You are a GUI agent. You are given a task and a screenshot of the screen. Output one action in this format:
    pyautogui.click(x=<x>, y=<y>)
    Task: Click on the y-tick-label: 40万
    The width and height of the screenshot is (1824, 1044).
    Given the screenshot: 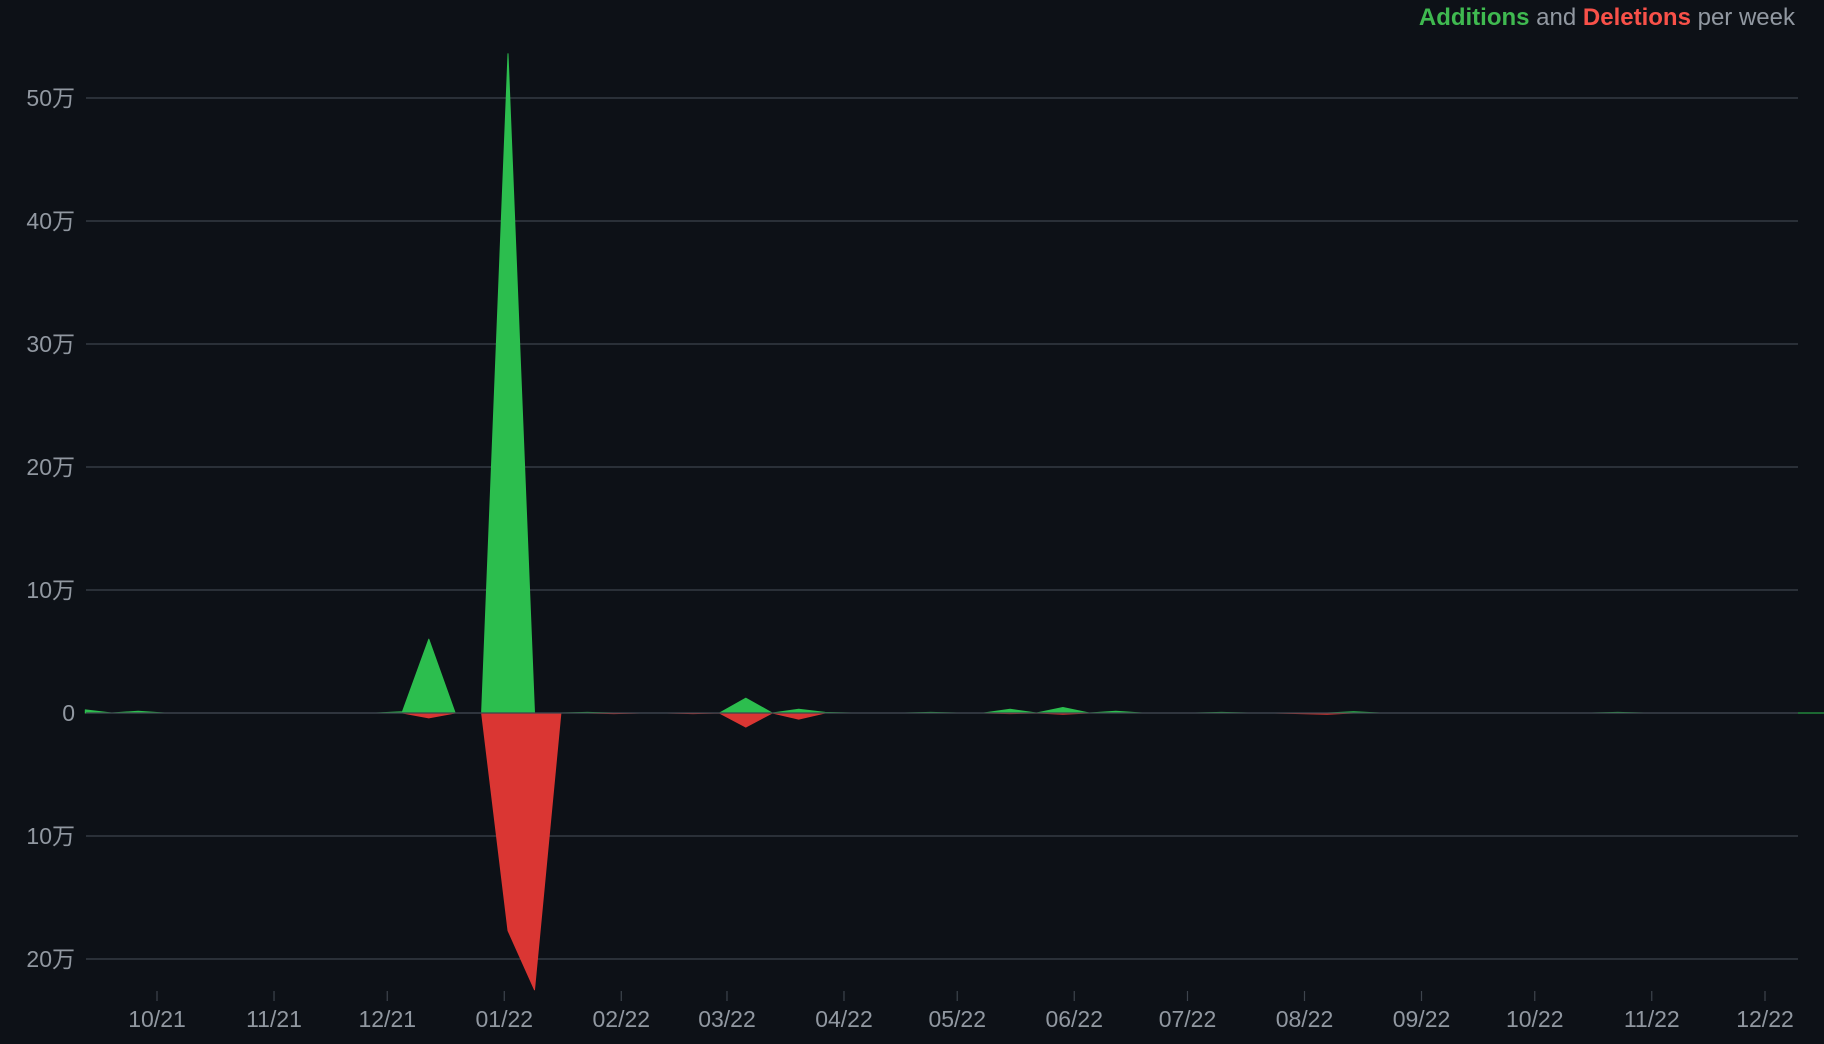 What is the action you would take?
    pyautogui.click(x=50, y=221)
    